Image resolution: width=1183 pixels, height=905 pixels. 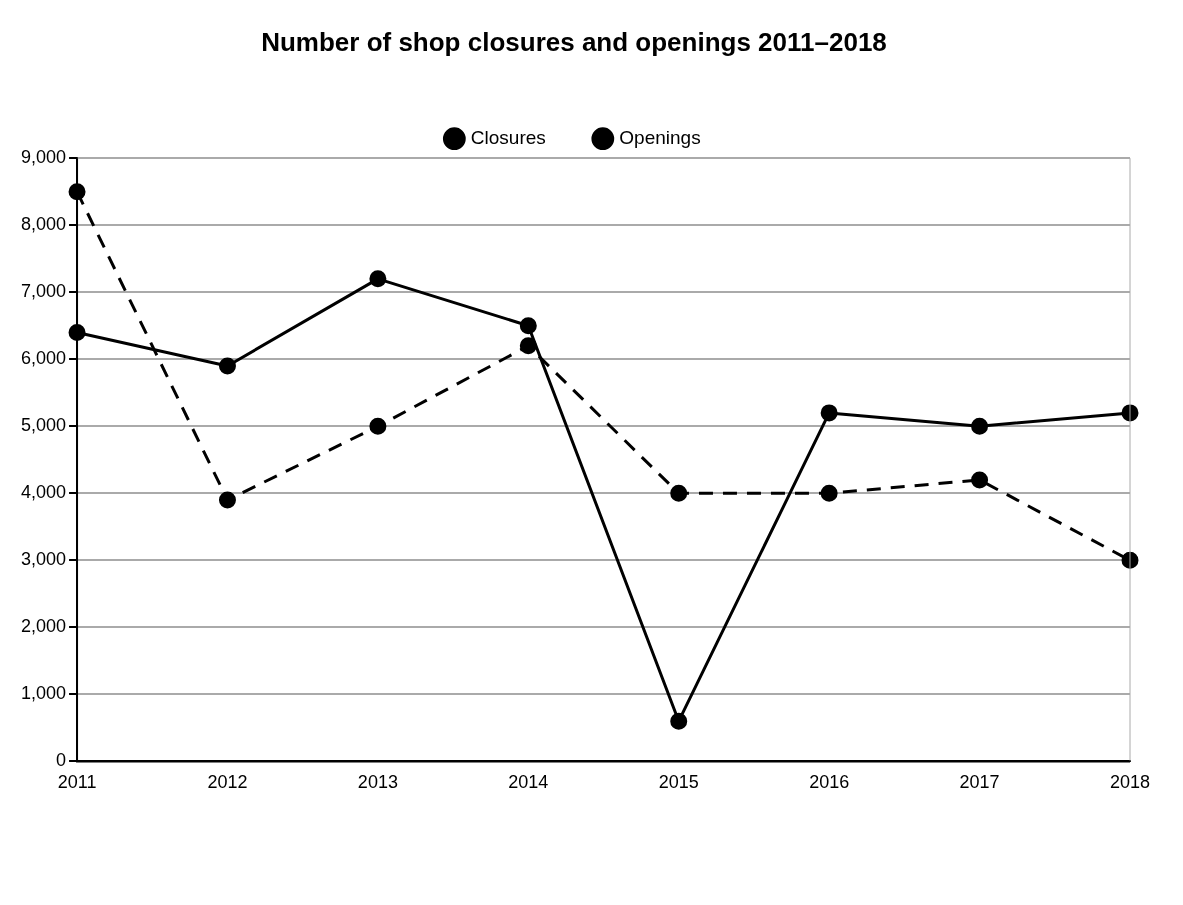 What do you see at coordinates (44, 492) in the screenshot?
I see `y-tick-label: 4,000` at bounding box center [44, 492].